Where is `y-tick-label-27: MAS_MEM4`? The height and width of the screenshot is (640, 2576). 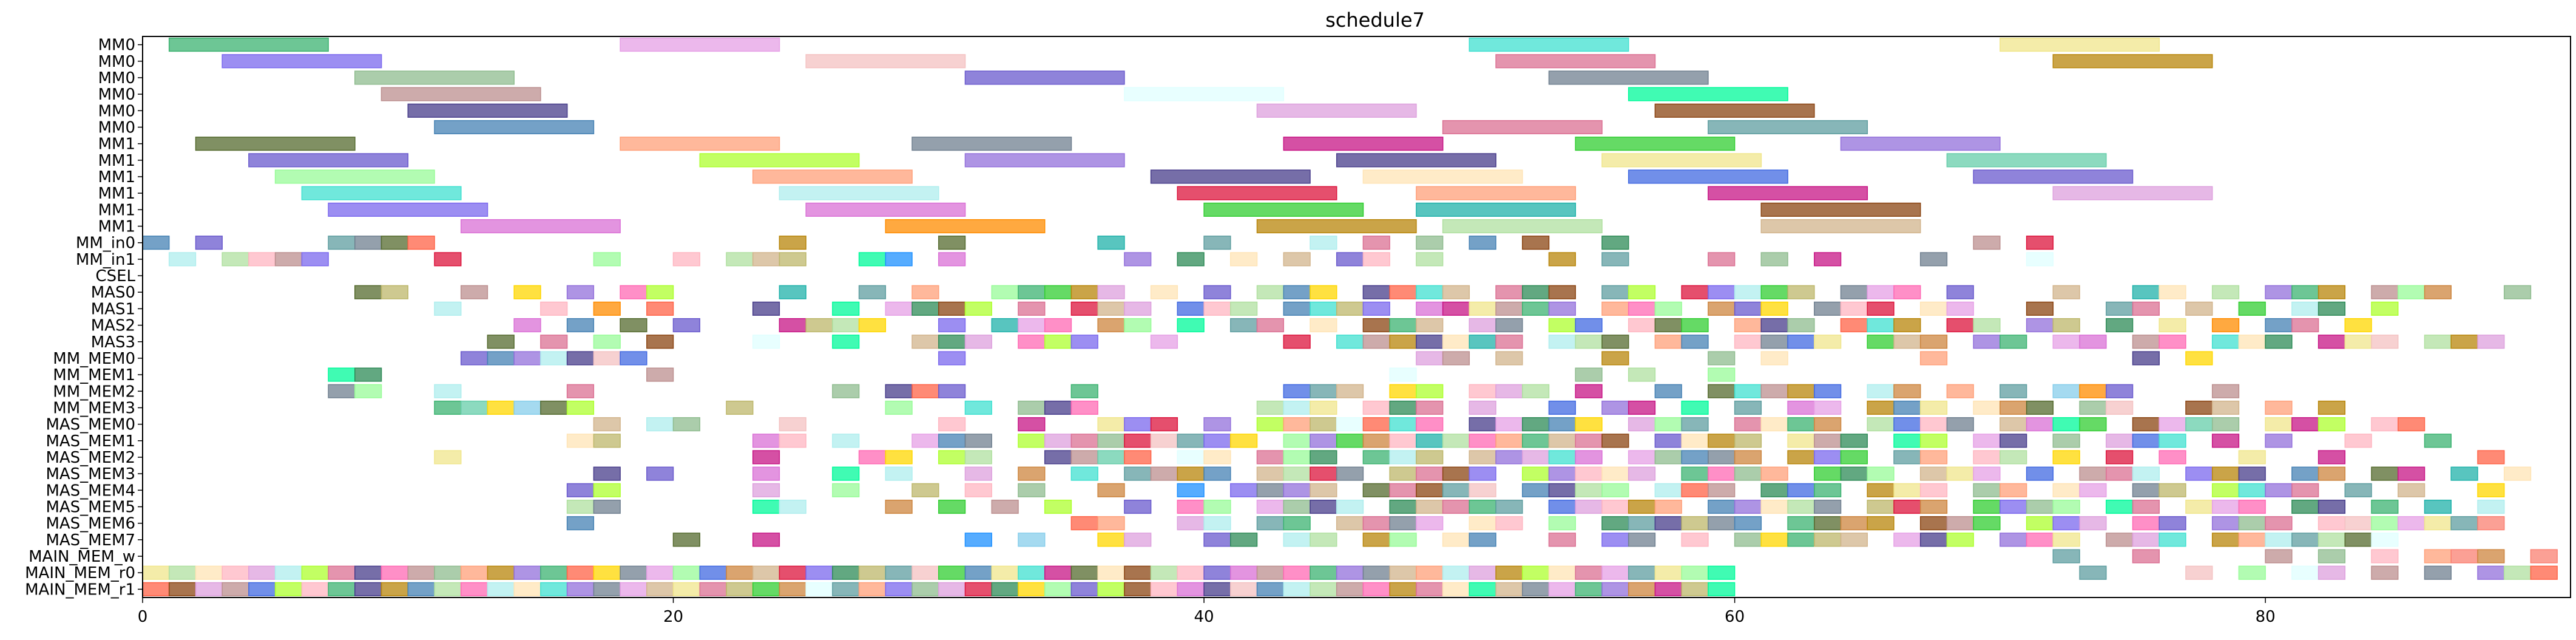
y-tick-label-27: MAS_MEM4 is located at coordinates (90, 491).